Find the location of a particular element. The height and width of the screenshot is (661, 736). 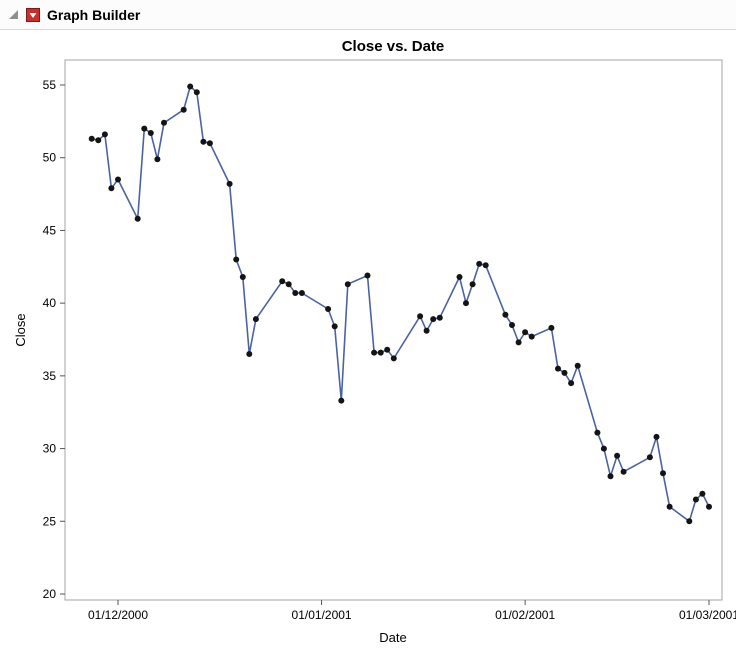

x-axis: 01/12/2000 01/01/2001 01/02/2001 01/03/2001 is located at coordinates (412, 611).